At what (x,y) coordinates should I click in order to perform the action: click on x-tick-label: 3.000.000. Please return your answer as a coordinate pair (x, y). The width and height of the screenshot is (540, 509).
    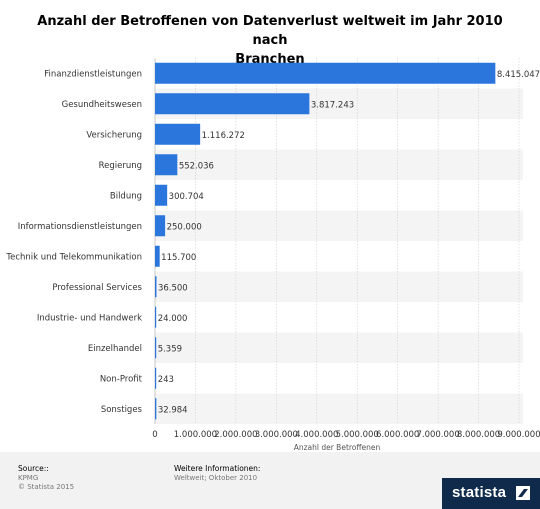
    Looking at the image, I should click on (276, 435).